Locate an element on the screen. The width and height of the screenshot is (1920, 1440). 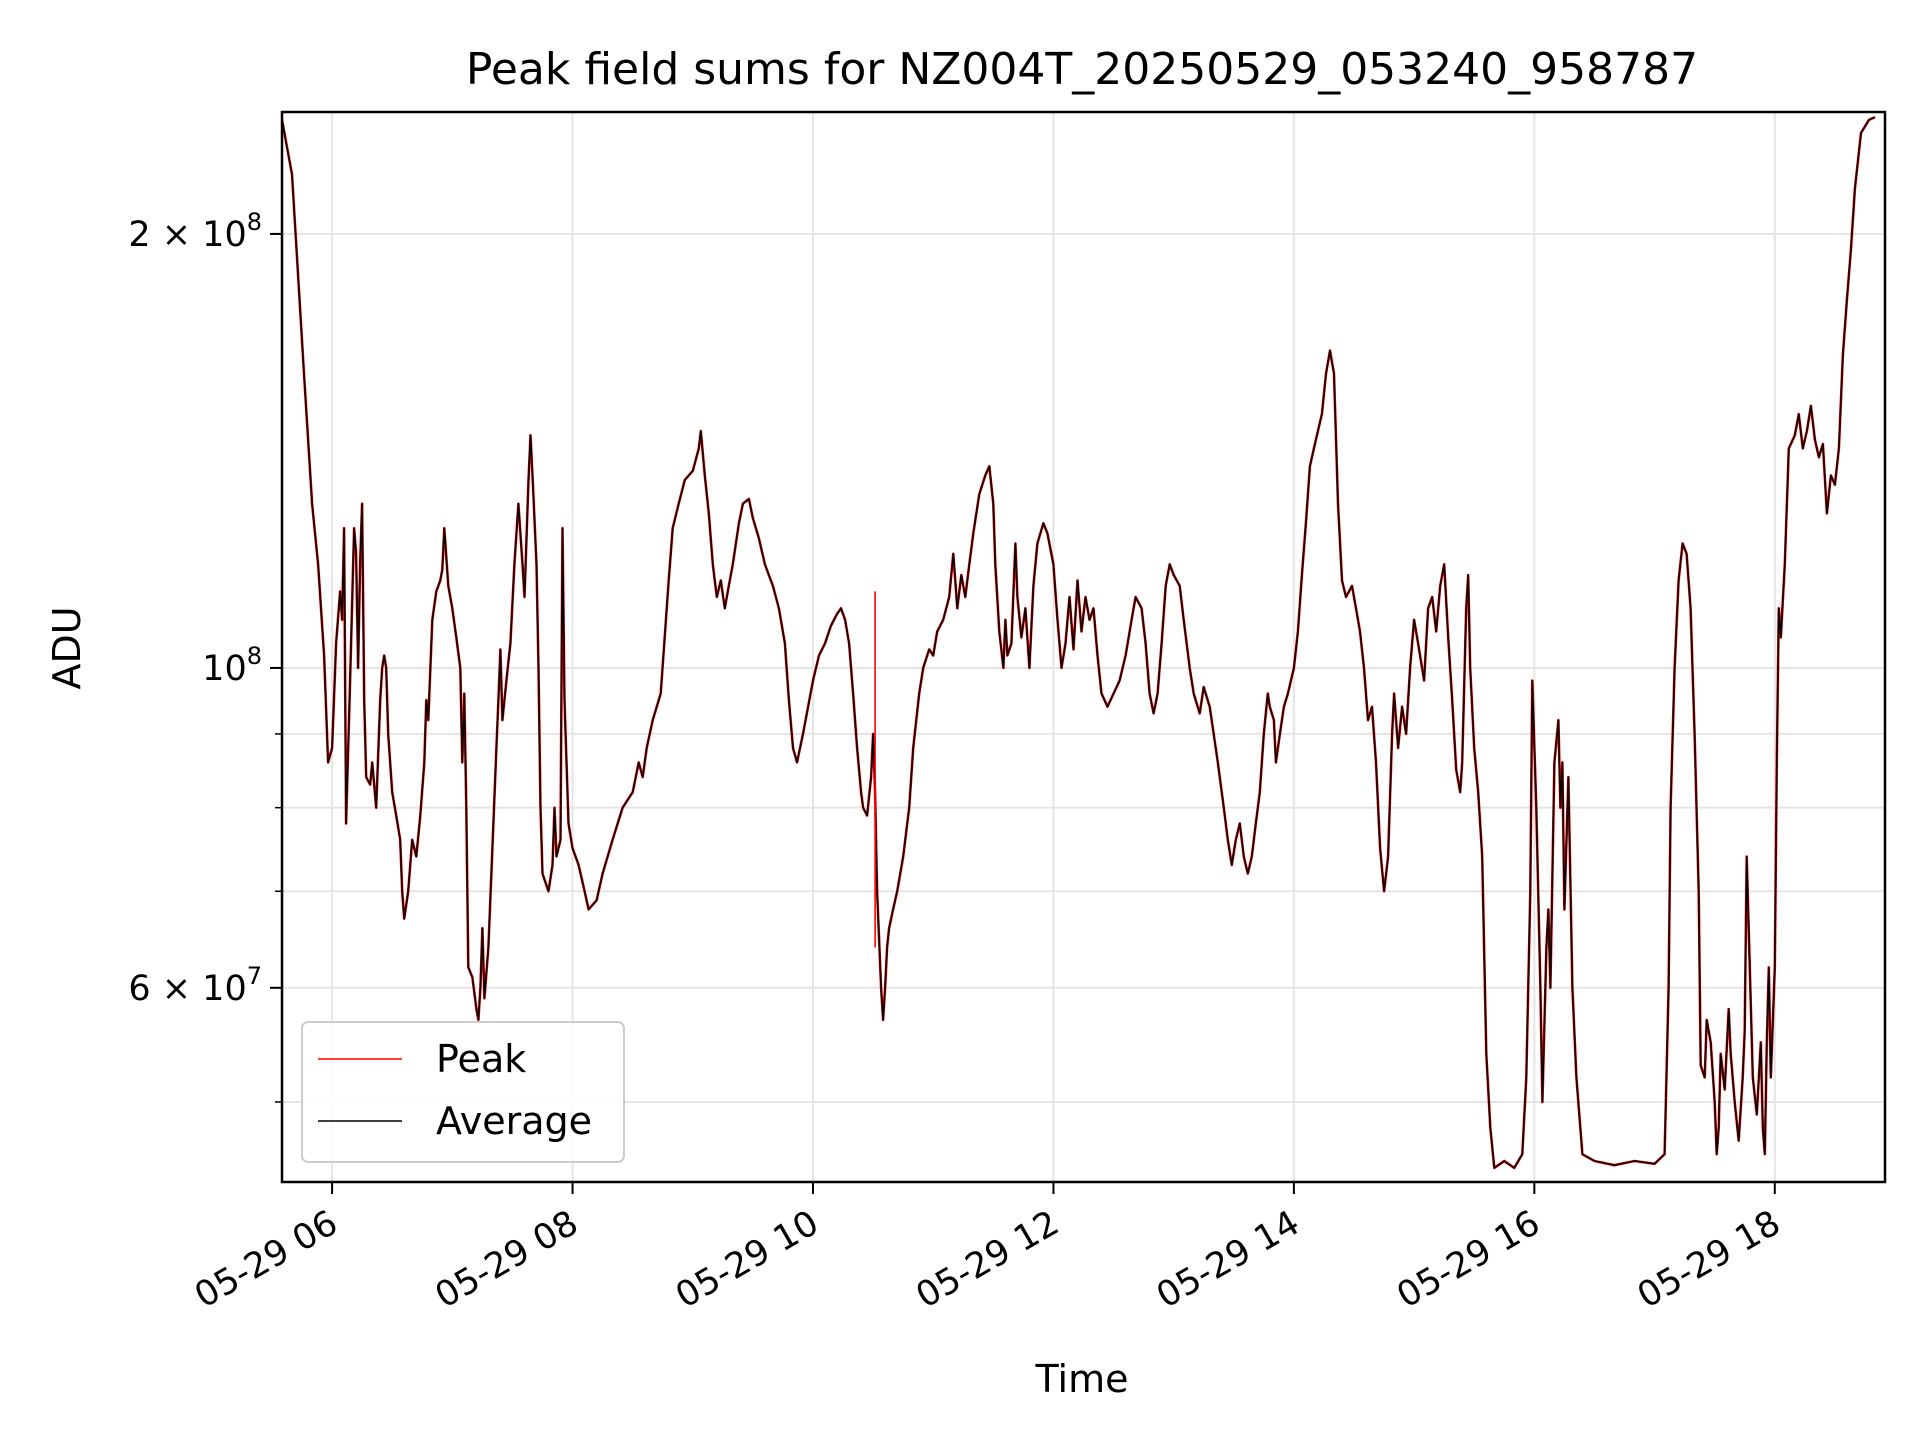
legend-label-average: Average is located at coordinates (514, 1121).